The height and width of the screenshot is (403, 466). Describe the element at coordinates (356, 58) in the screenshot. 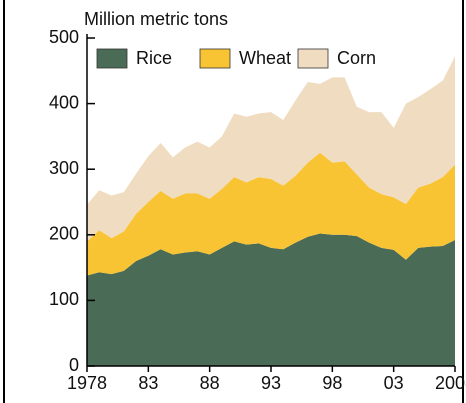

I see `legend-label: Corn` at that location.